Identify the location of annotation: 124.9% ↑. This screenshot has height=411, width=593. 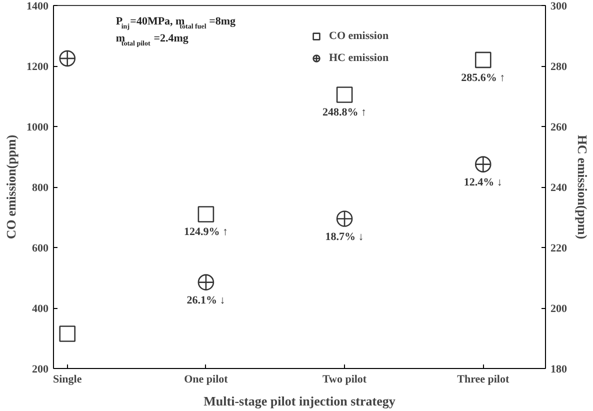
(206, 232).